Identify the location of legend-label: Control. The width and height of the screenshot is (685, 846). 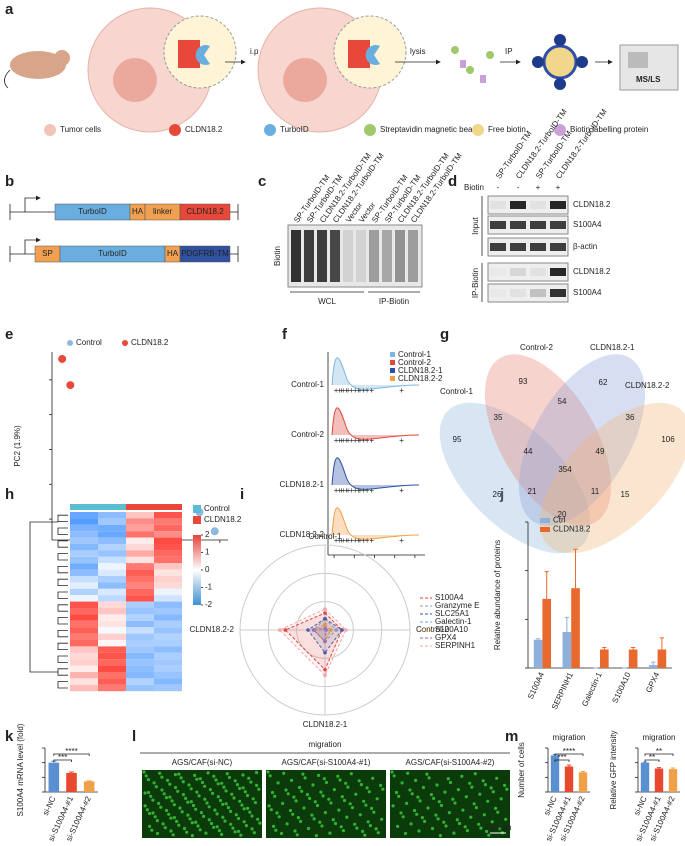
(89, 342).